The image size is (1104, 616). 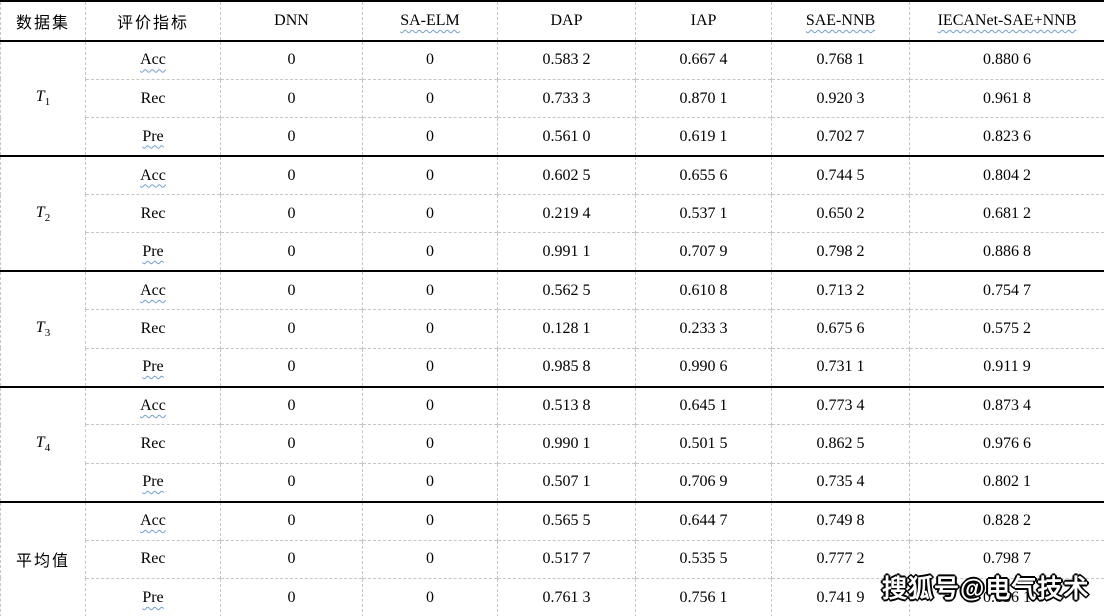 I want to click on value-cell: 0.535 5, so click(x=703, y=559).